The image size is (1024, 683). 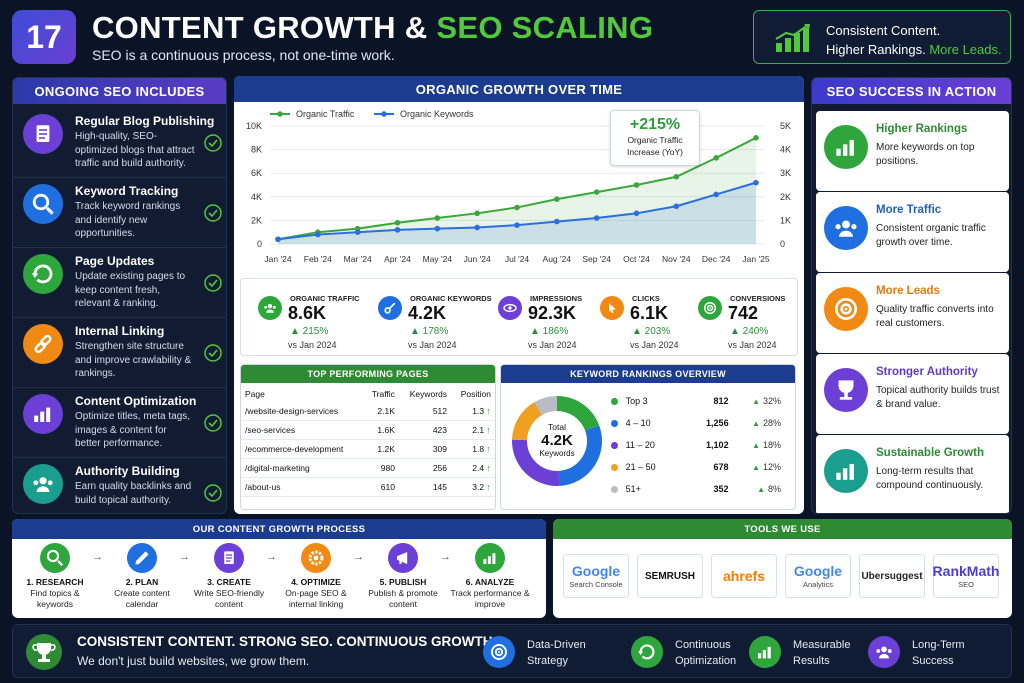 I want to click on ranking-row: 51+ 352 ▲ 8%, so click(x=696, y=489).